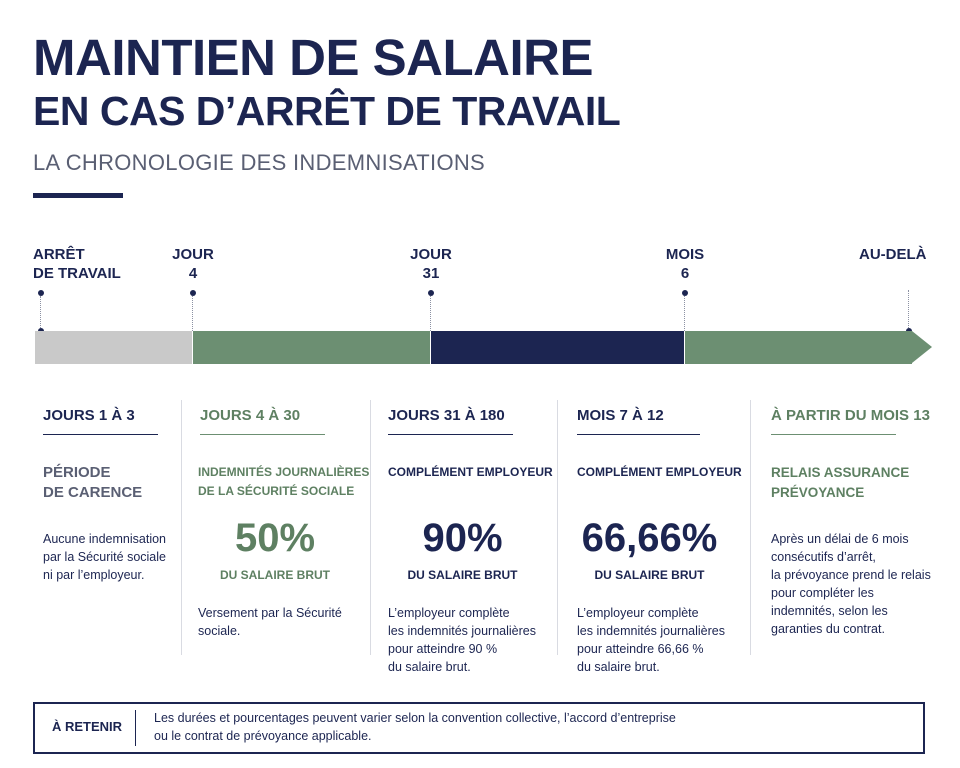 Image resolution: width=960 pixels, height=768 pixels. I want to click on column-subheading-line2: PRÉVOYANCE, so click(818, 492).